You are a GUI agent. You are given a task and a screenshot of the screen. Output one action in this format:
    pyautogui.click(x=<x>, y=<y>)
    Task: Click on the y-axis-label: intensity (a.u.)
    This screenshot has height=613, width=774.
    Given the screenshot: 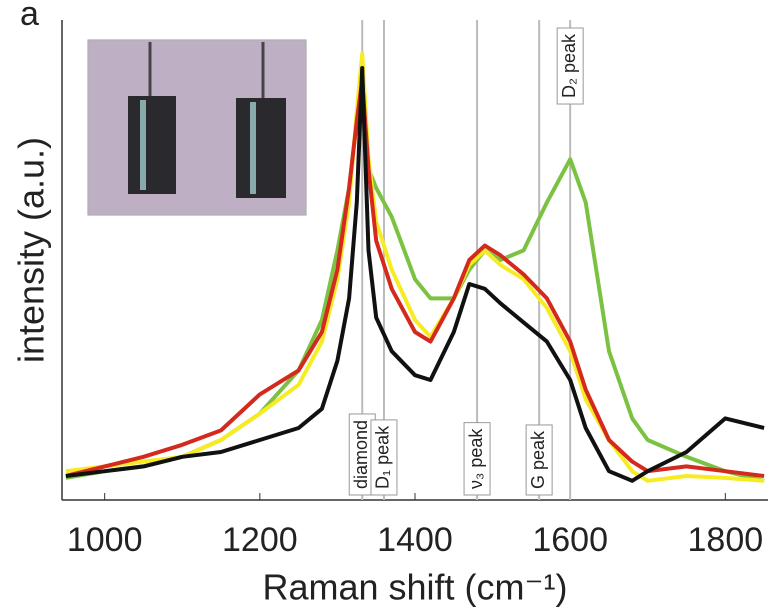 What is the action you would take?
    pyautogui.click(x=31, y=250)
    